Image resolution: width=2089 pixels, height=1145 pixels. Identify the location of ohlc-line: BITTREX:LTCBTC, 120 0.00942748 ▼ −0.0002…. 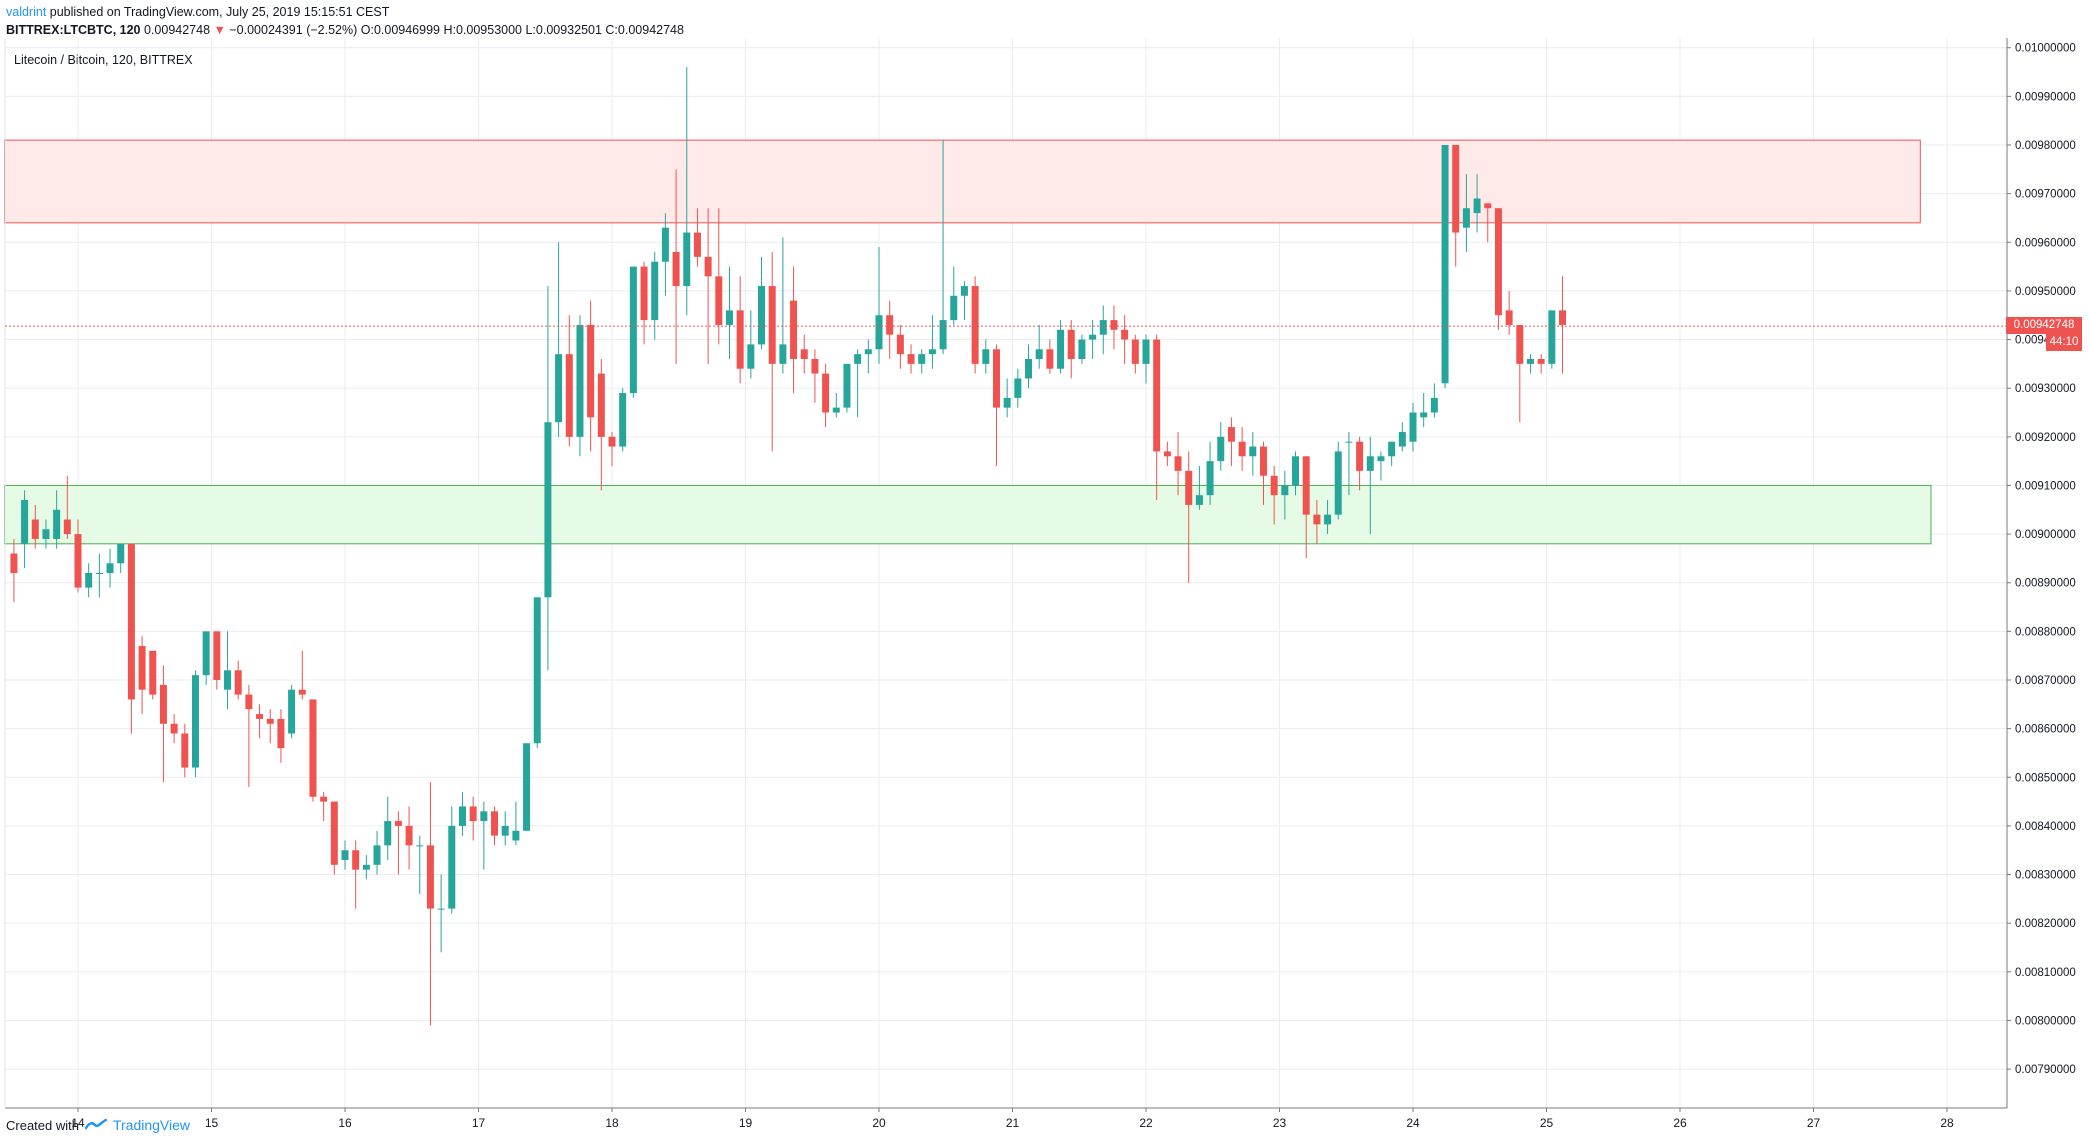
(345, 30).